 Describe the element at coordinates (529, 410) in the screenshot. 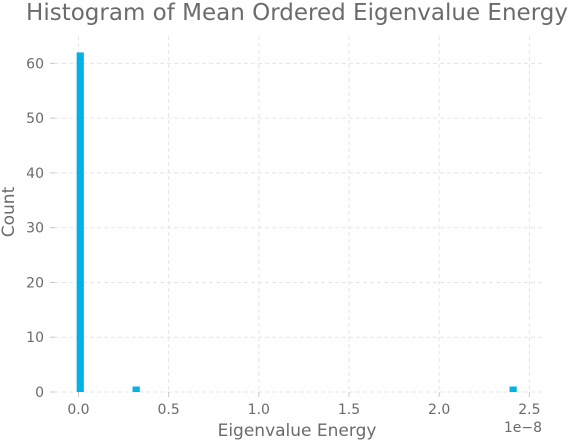

I see `x-tick-label: 2.5` at that location.